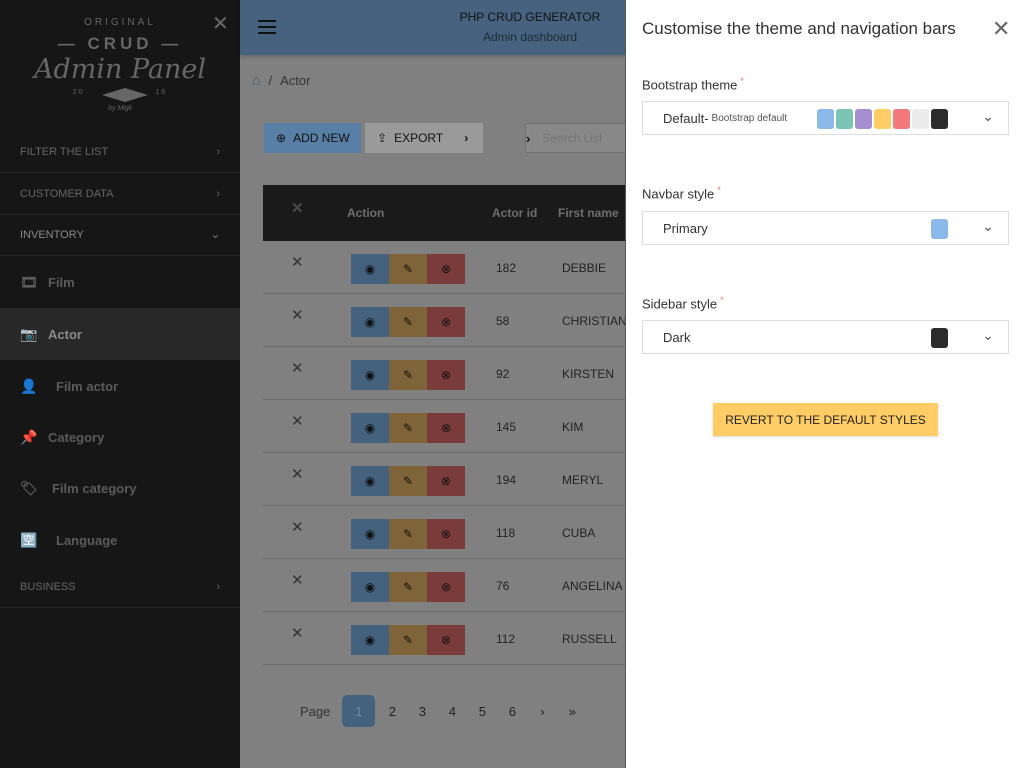 Image resolution: width=1024 pixels, height=768 pixels. I want to click on home-icon: ⌂, so click(256, 80).